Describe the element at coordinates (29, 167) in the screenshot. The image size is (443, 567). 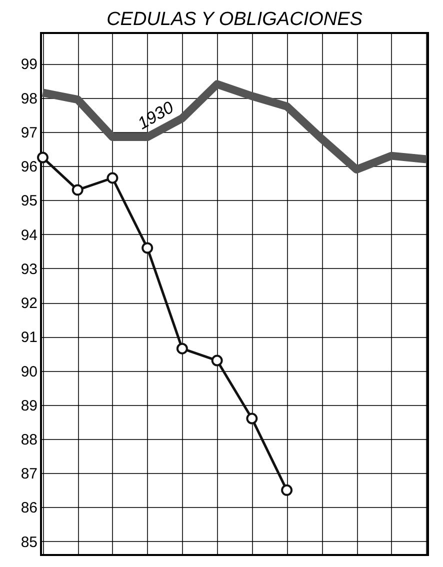
I see `y-tick-label: 96` at that location.